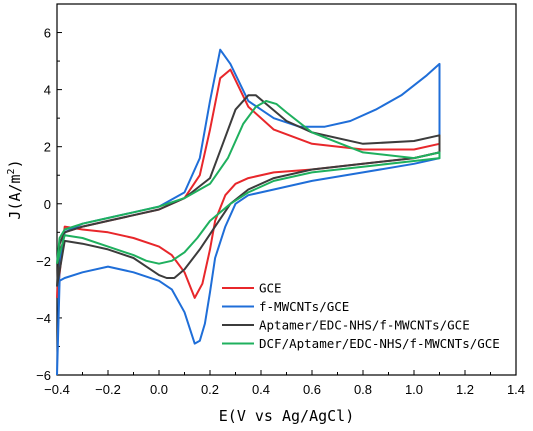 This screenshot has width=533, height=431. What do you see at coordinates (286, 416) in the screenshot?
I see `x-axis-title: E(V vs Ag/AgCl)` at bounding box center [286, 416].